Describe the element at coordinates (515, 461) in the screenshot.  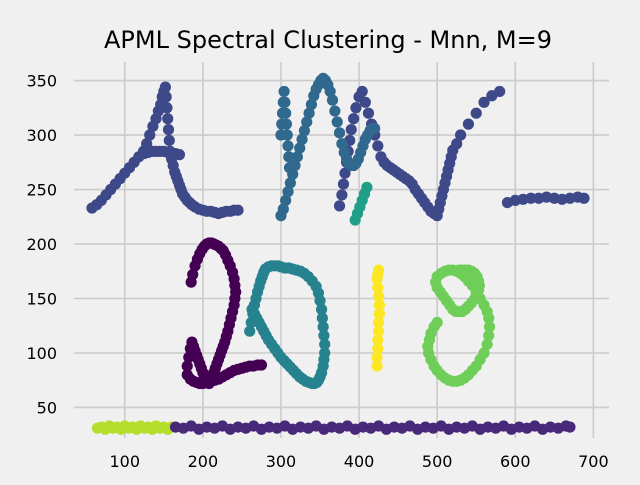
I see `x-tick-label-600: 600` at that location.